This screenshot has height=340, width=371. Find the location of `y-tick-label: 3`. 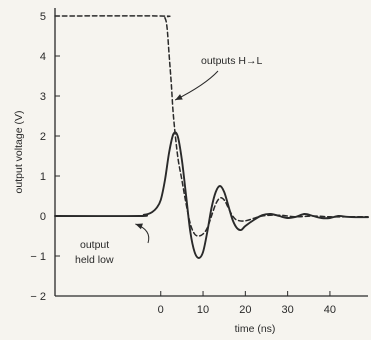

y-tick-label: 3 is located at coordinates (43, 97).